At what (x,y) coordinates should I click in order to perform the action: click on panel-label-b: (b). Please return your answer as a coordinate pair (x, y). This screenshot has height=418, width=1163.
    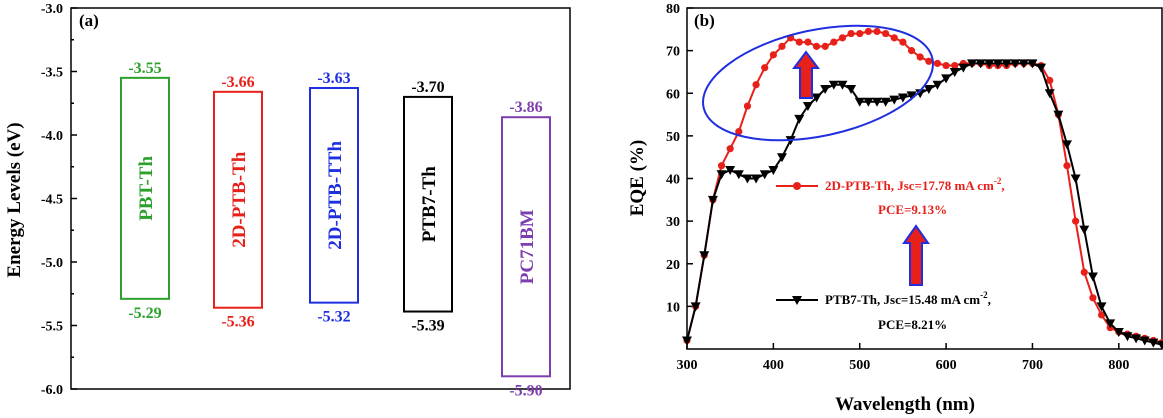
    Looking at the image, I should click on (704, 20).